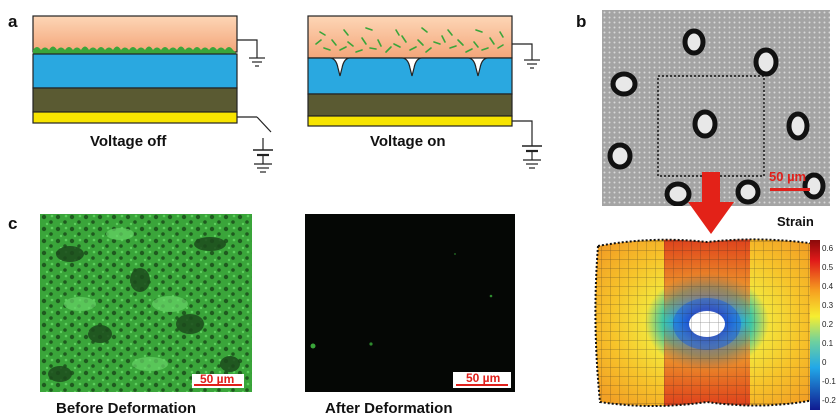  I want to click on before-deformation-caption: Before Deformation, so click(126, 408).